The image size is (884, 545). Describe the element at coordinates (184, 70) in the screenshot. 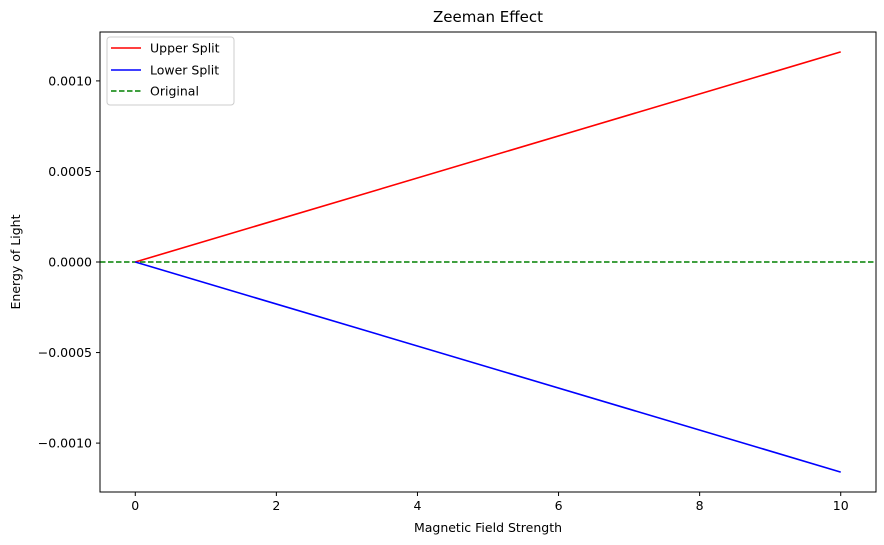

I see `legend-label-lower: Lower Split` at that location.